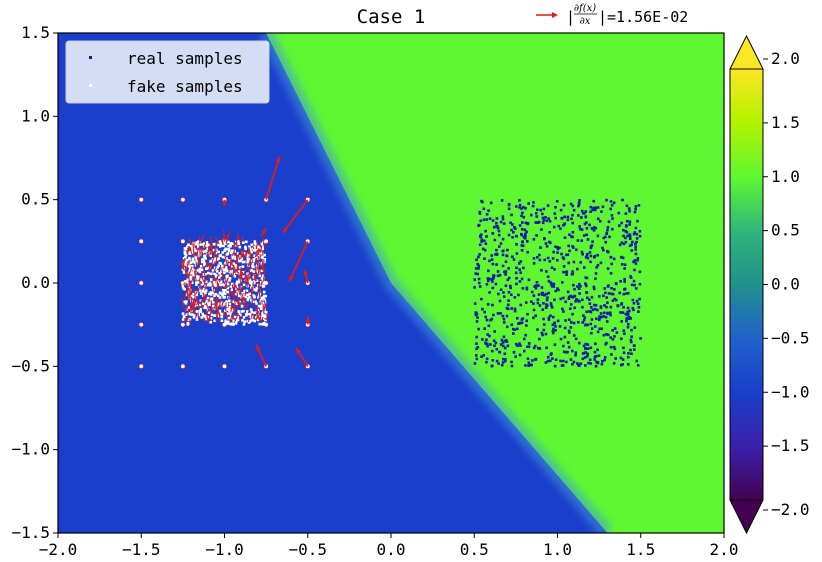 This screenshot has width=822, height=562. What do you see at coordinates (245, 261) in the screenshot?
I see `gradient-arrows` at bounding box center [245, 261].